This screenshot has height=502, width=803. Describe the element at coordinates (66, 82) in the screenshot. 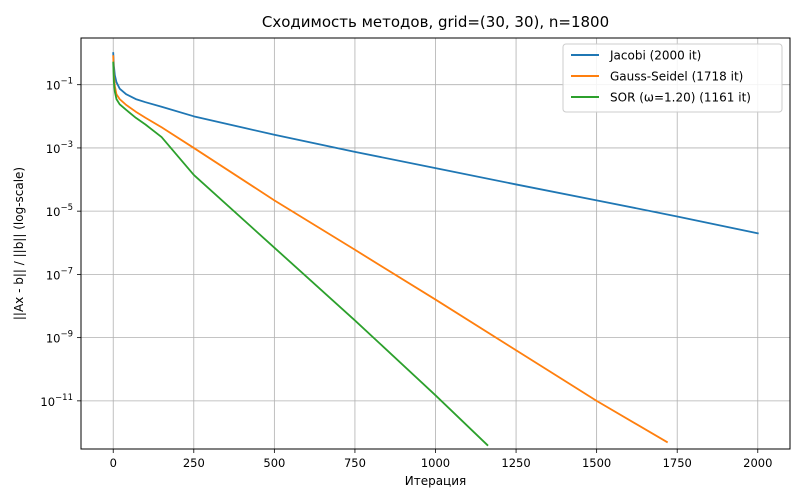

I see `y-tick-label-exponent: −1` at that location.